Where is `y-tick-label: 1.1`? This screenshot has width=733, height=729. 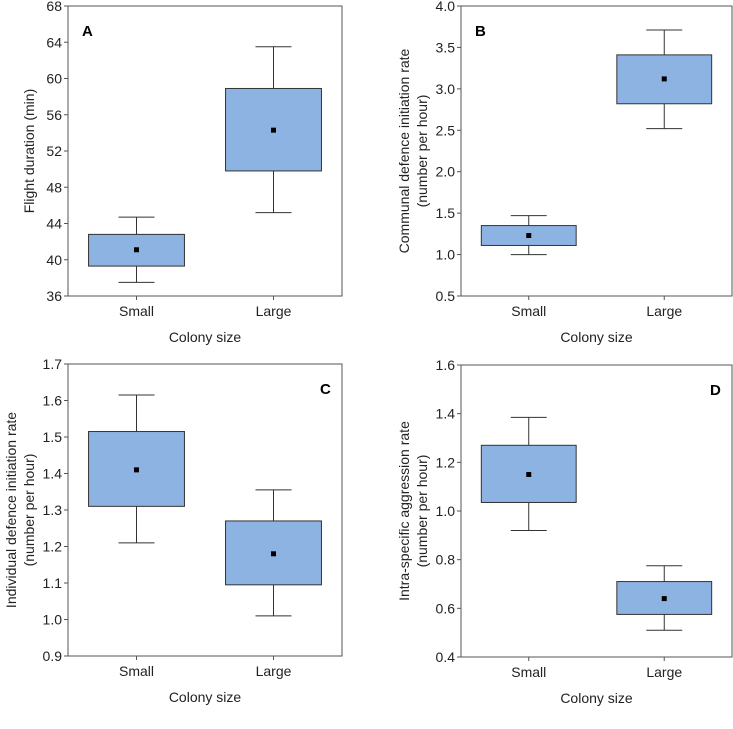
y-tick-label: 1.1 is located at coordinates (53, 583).